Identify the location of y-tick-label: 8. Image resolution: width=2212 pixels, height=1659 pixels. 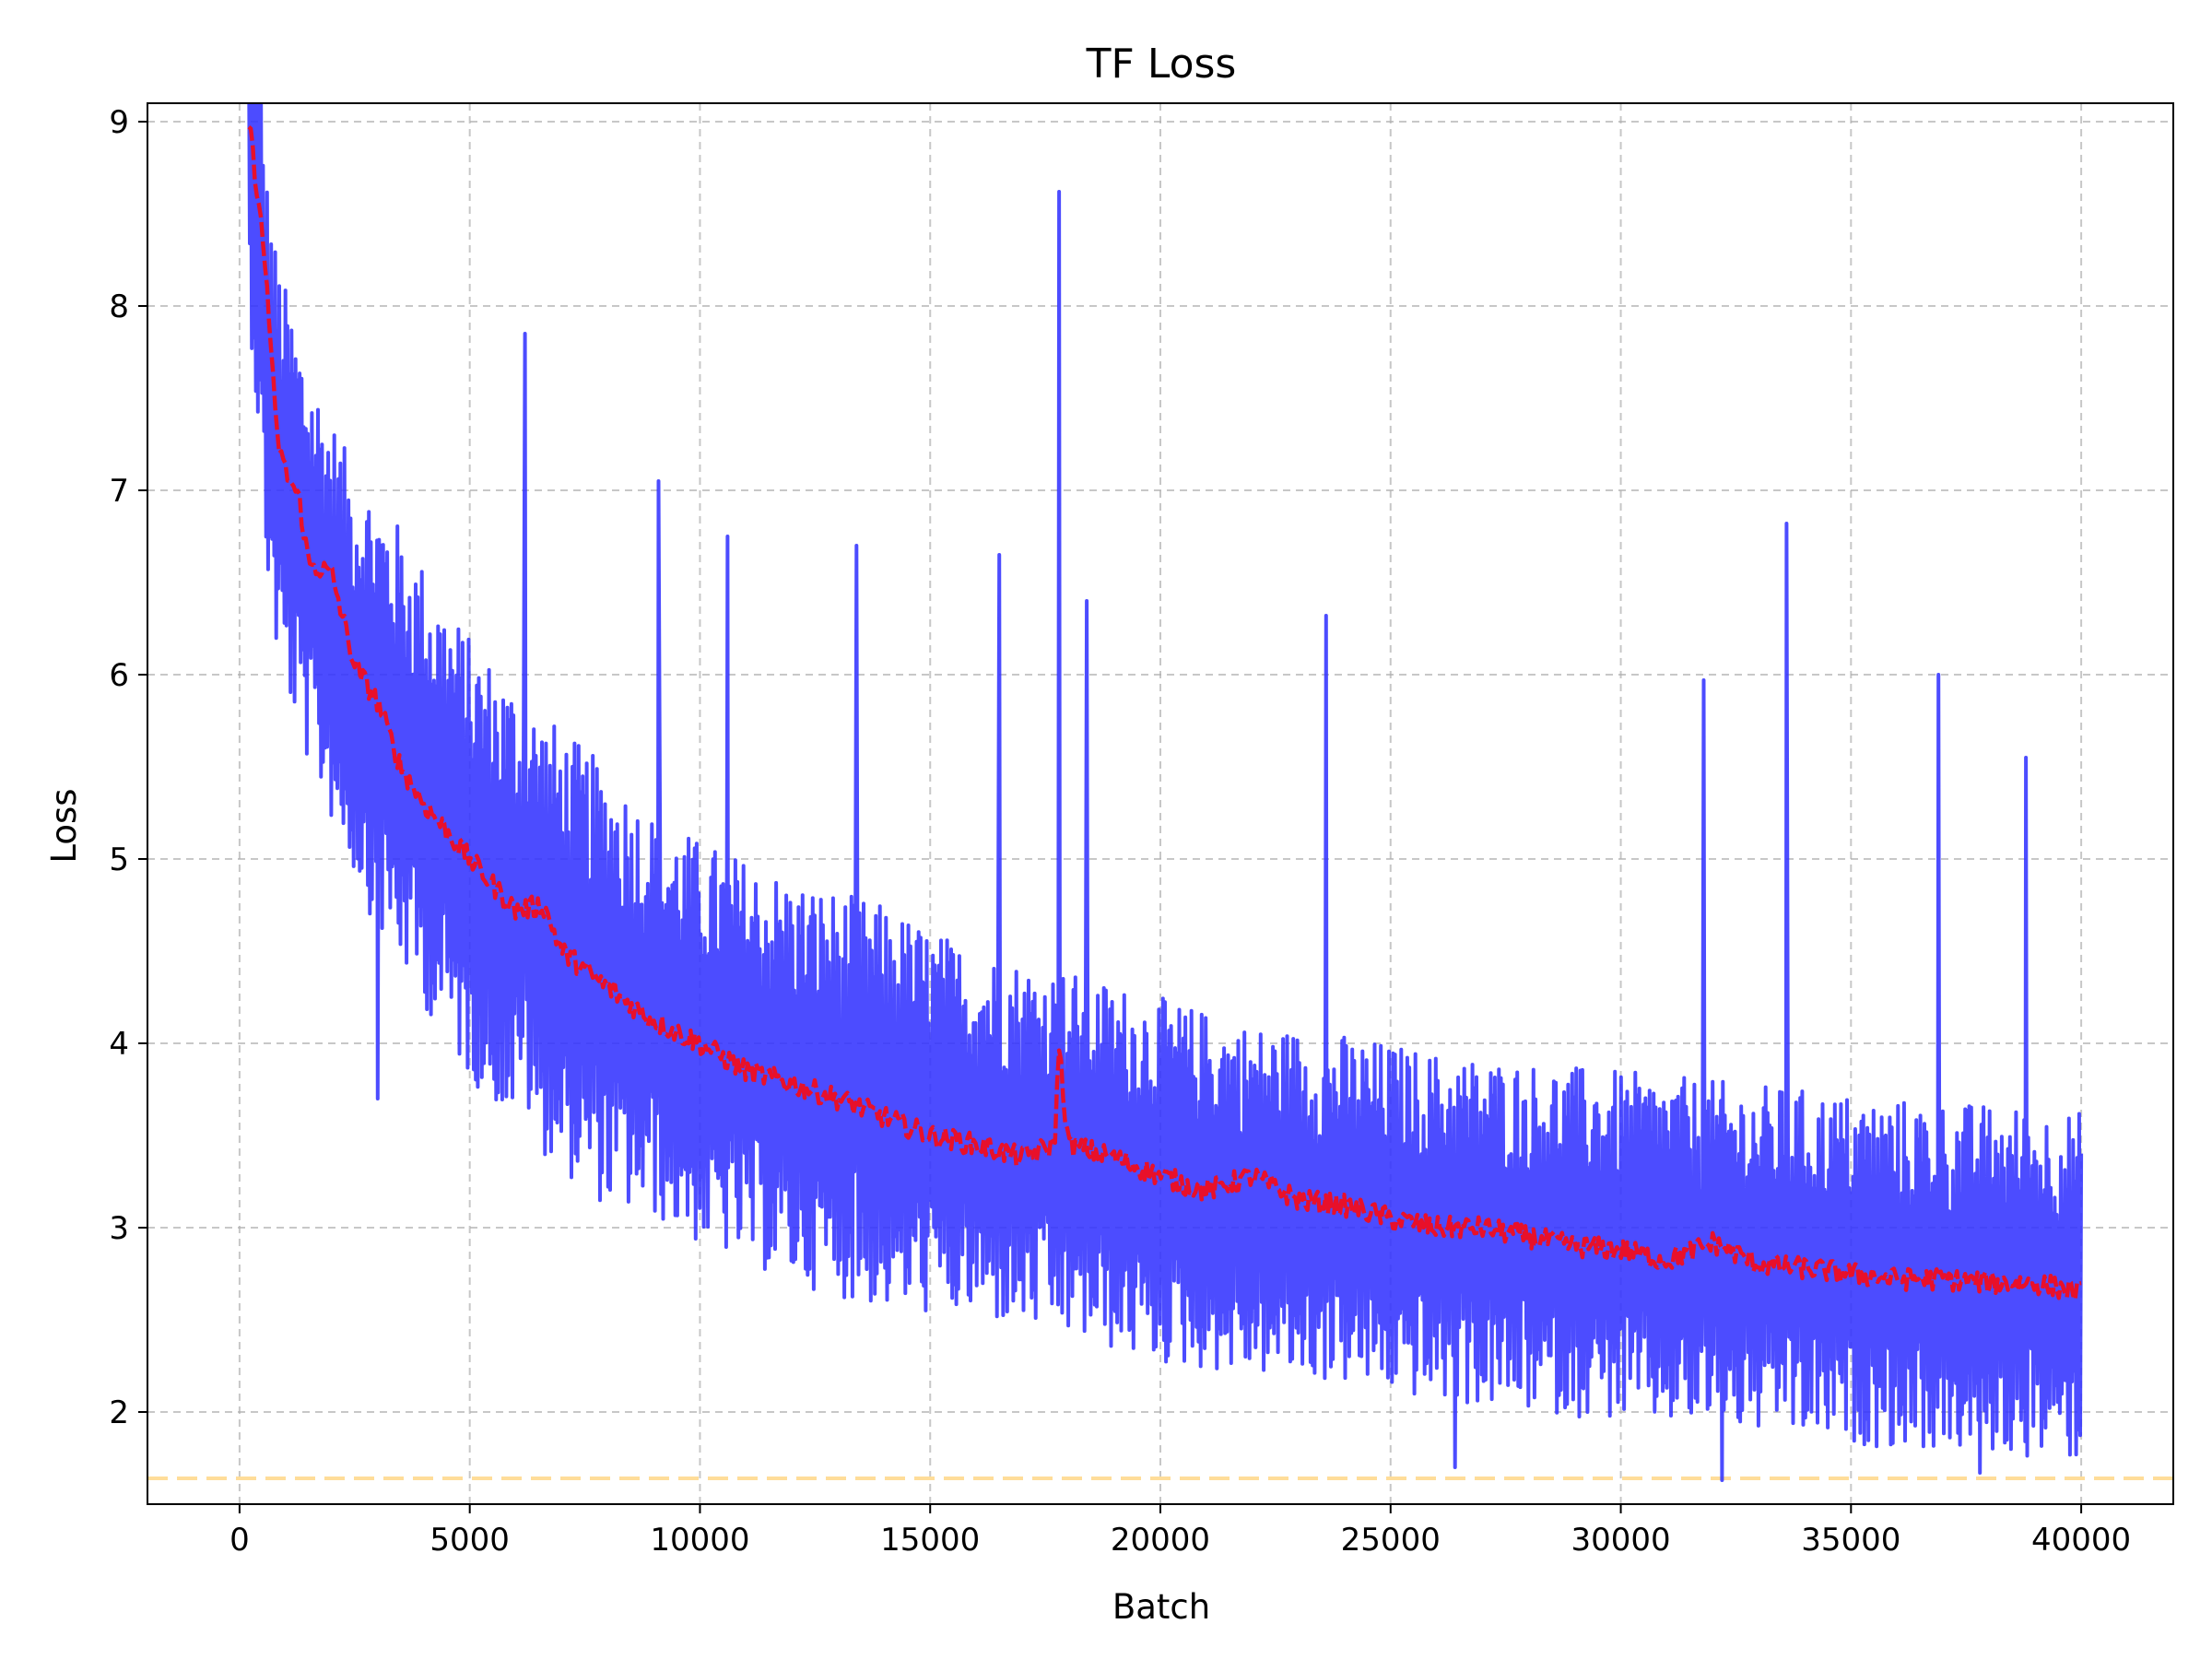
(119, 306).